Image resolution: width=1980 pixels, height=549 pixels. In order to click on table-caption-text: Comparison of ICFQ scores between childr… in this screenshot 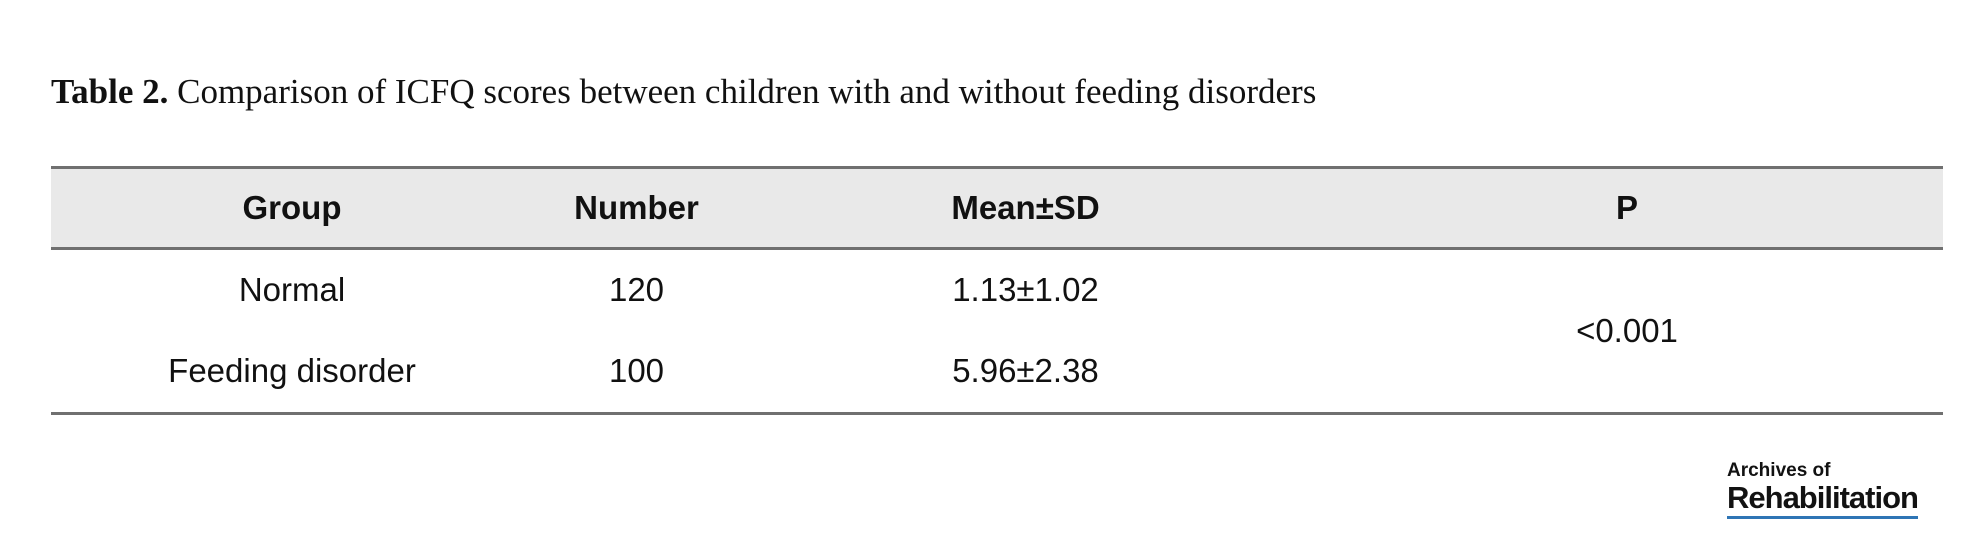, I will do `click(742, 91)`.